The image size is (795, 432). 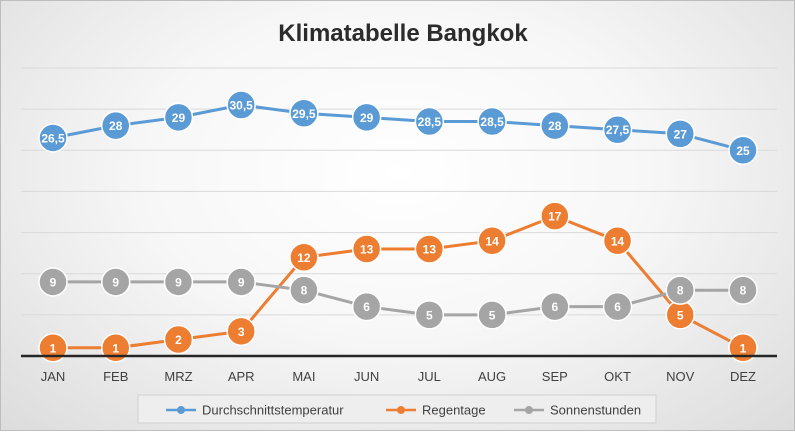 What do you see at coordinates (492, 376) in the screenshot?
I see `x-tick-label: AUG` at bounding box center [492, 376].